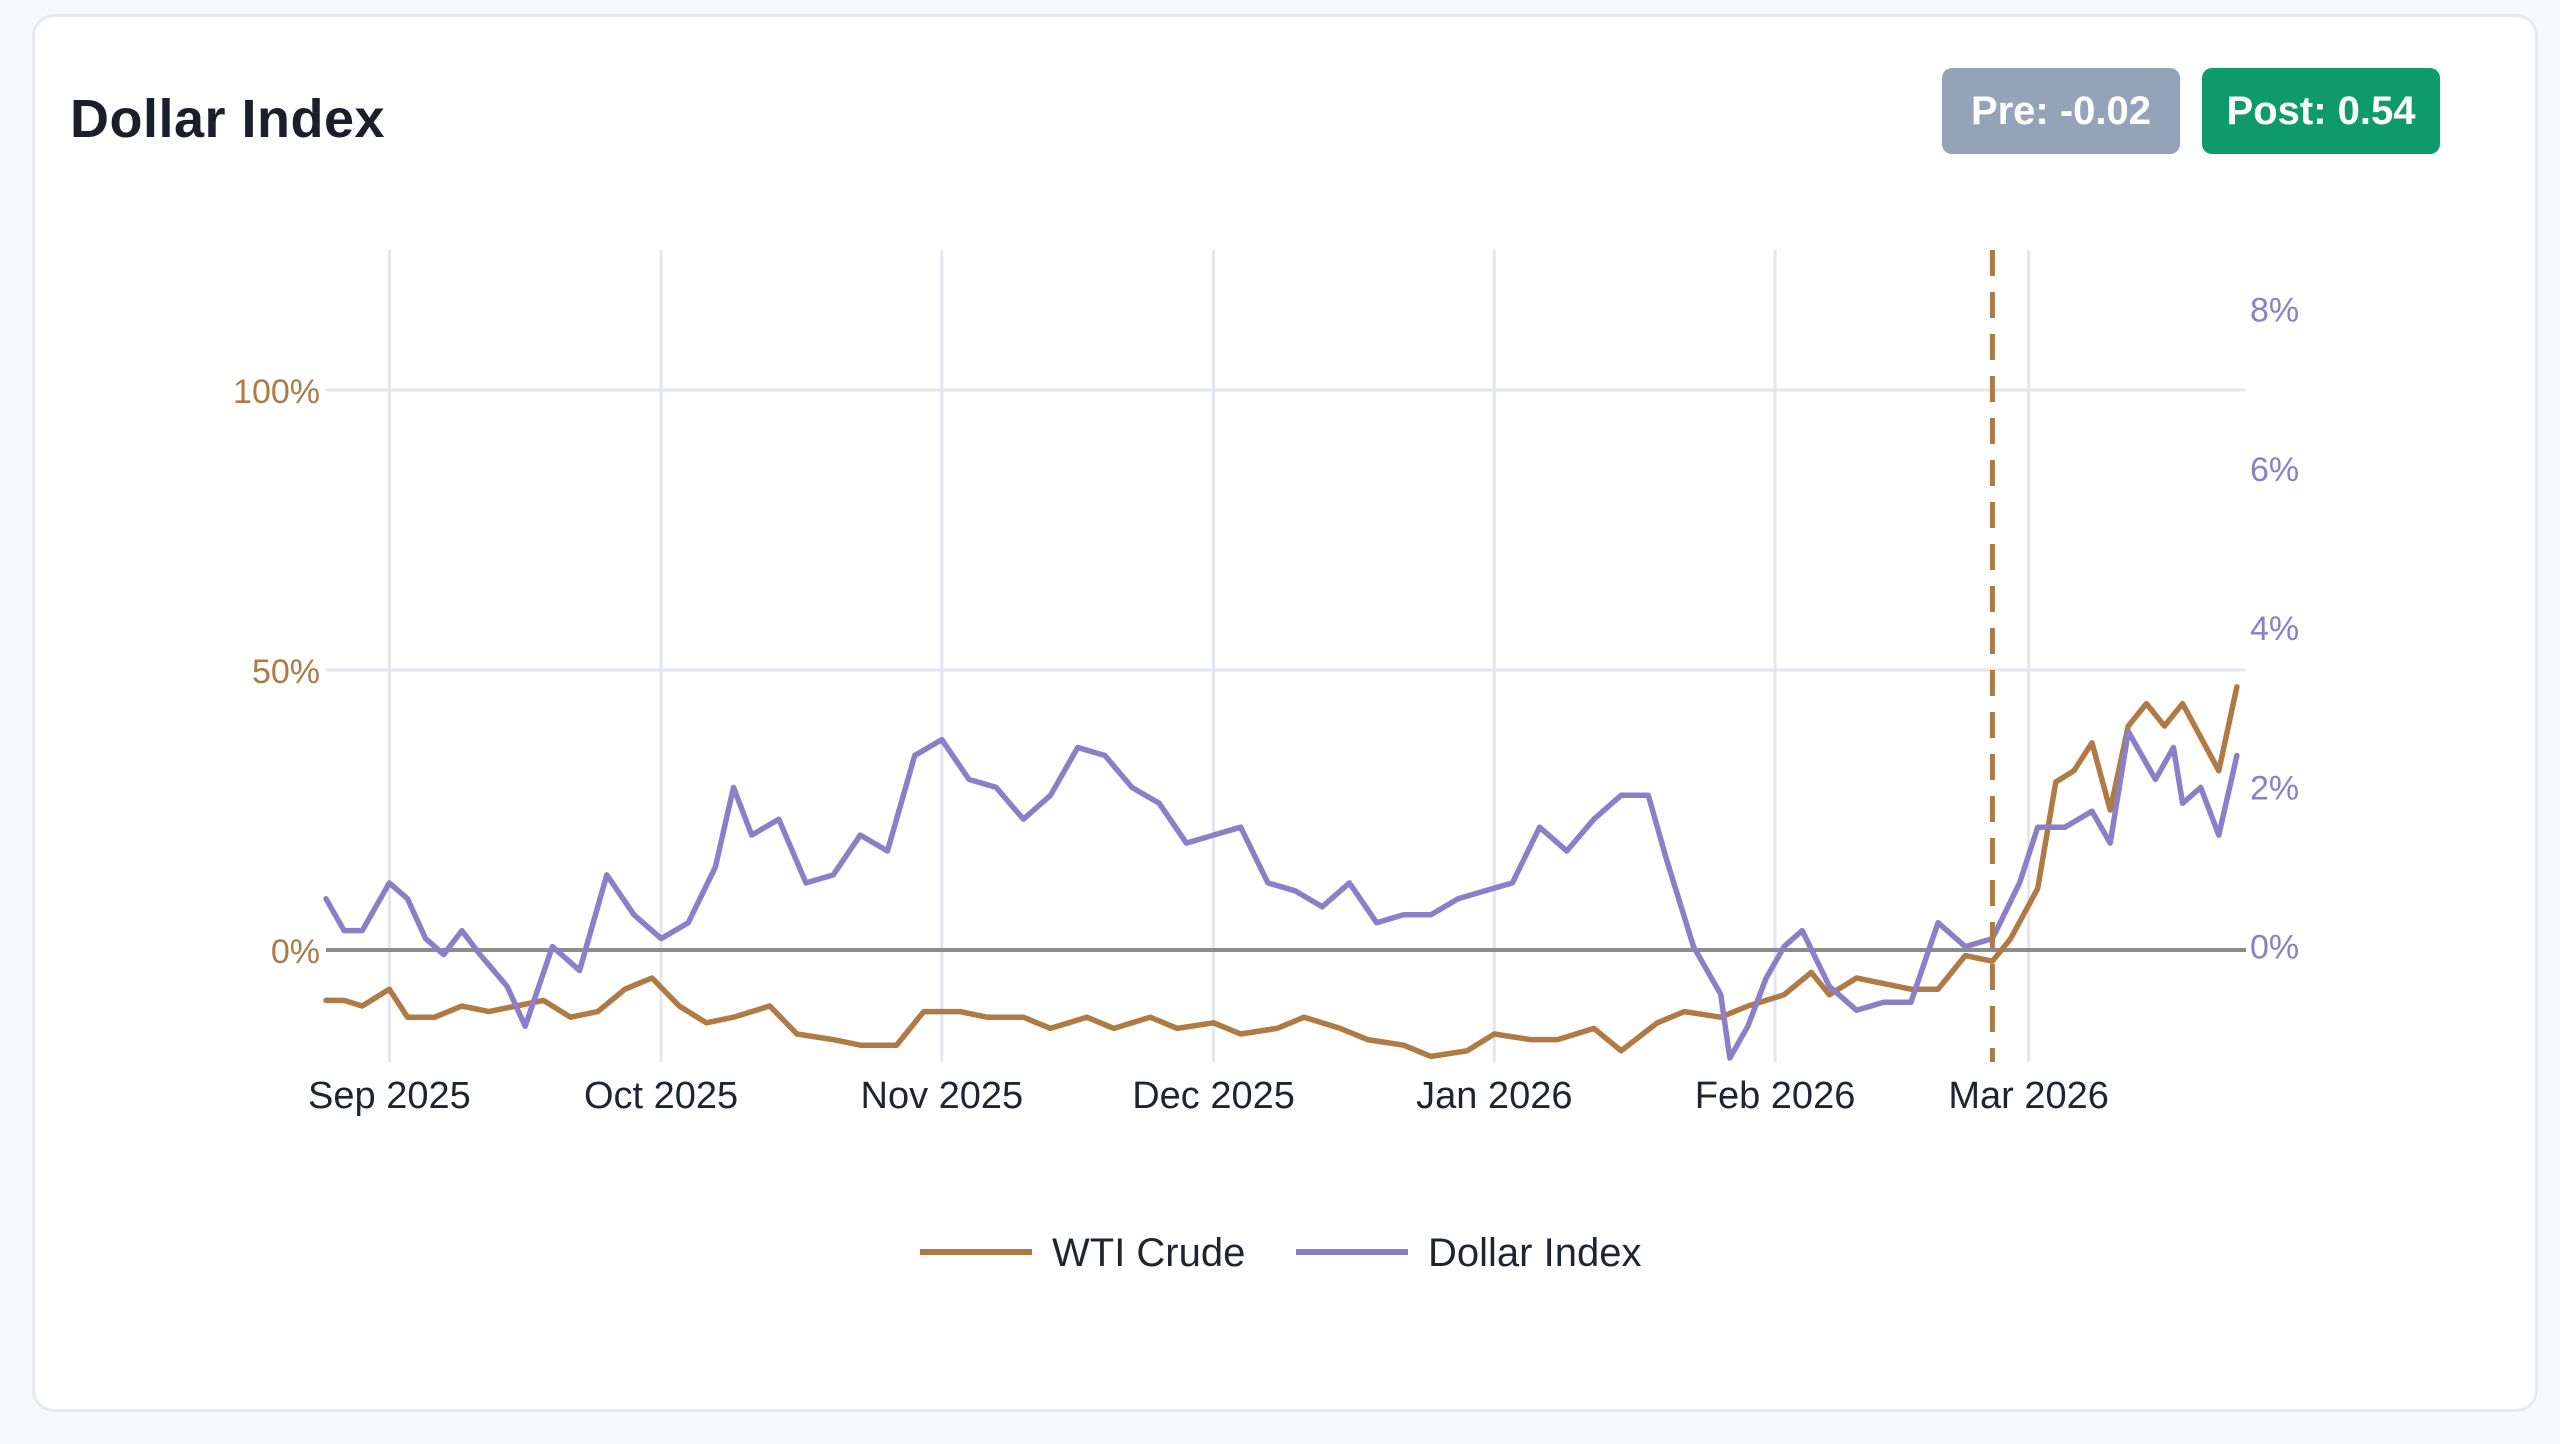  I want to click on x-tick-label: Mar 2026, so click(2028, 1096).